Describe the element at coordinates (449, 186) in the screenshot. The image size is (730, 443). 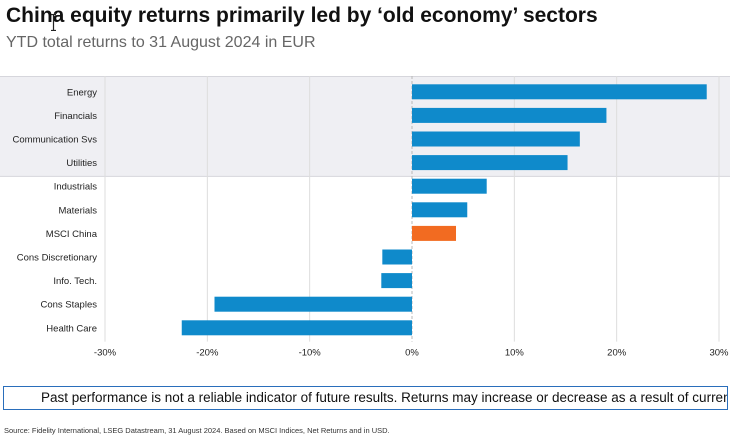
I see `bar-industrials` at that location.